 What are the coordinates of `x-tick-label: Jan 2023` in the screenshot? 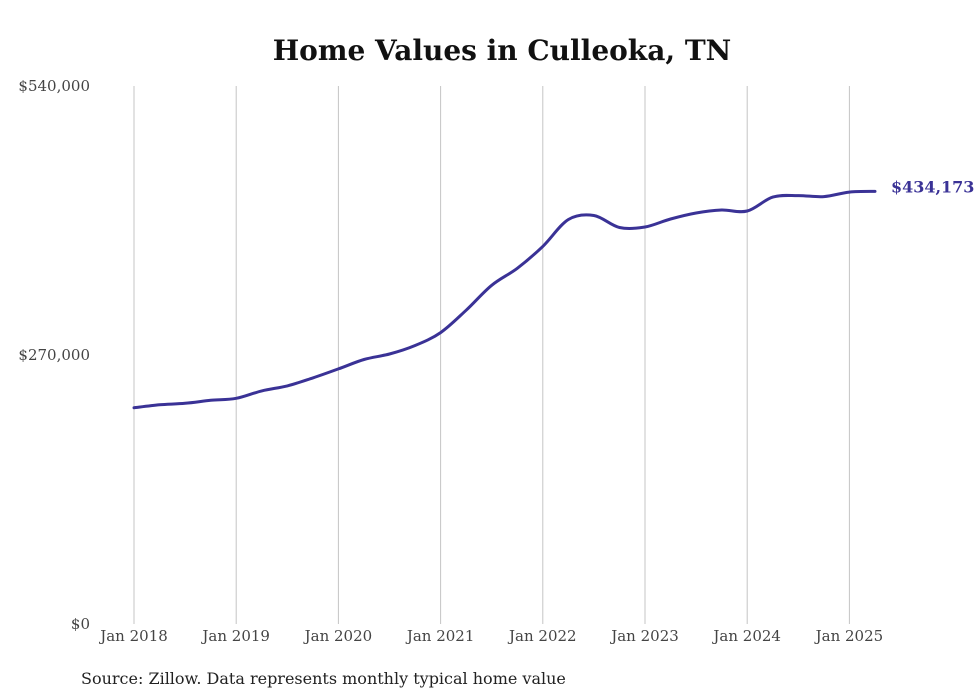 It's located at (644, 636).